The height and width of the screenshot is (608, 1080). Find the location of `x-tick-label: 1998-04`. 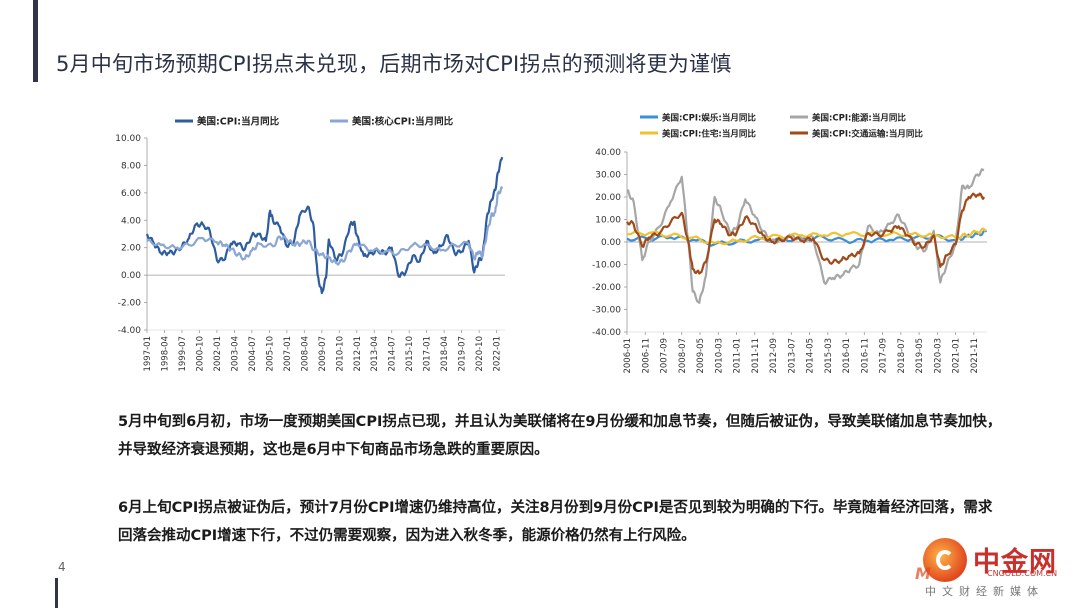

x-tick-label: 1998-04 is located at coordinates (165, 354).